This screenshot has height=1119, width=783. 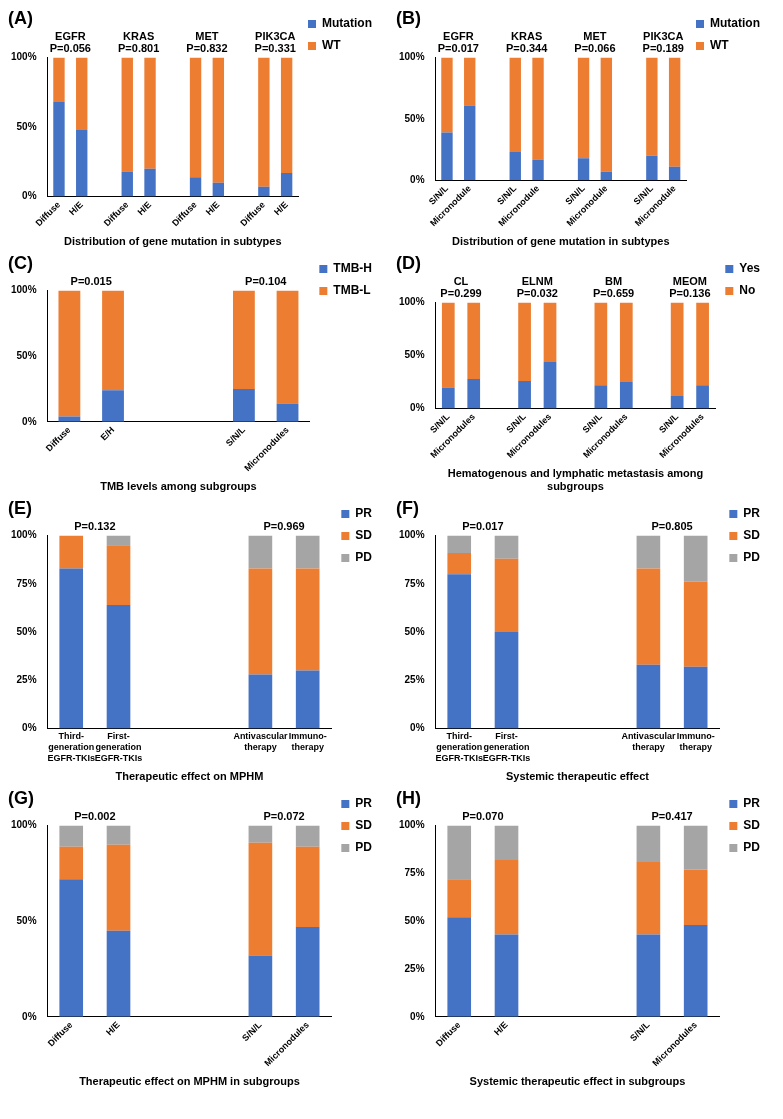 I want to click on text: EGFR P=0.017, so click(x=458, y=42).